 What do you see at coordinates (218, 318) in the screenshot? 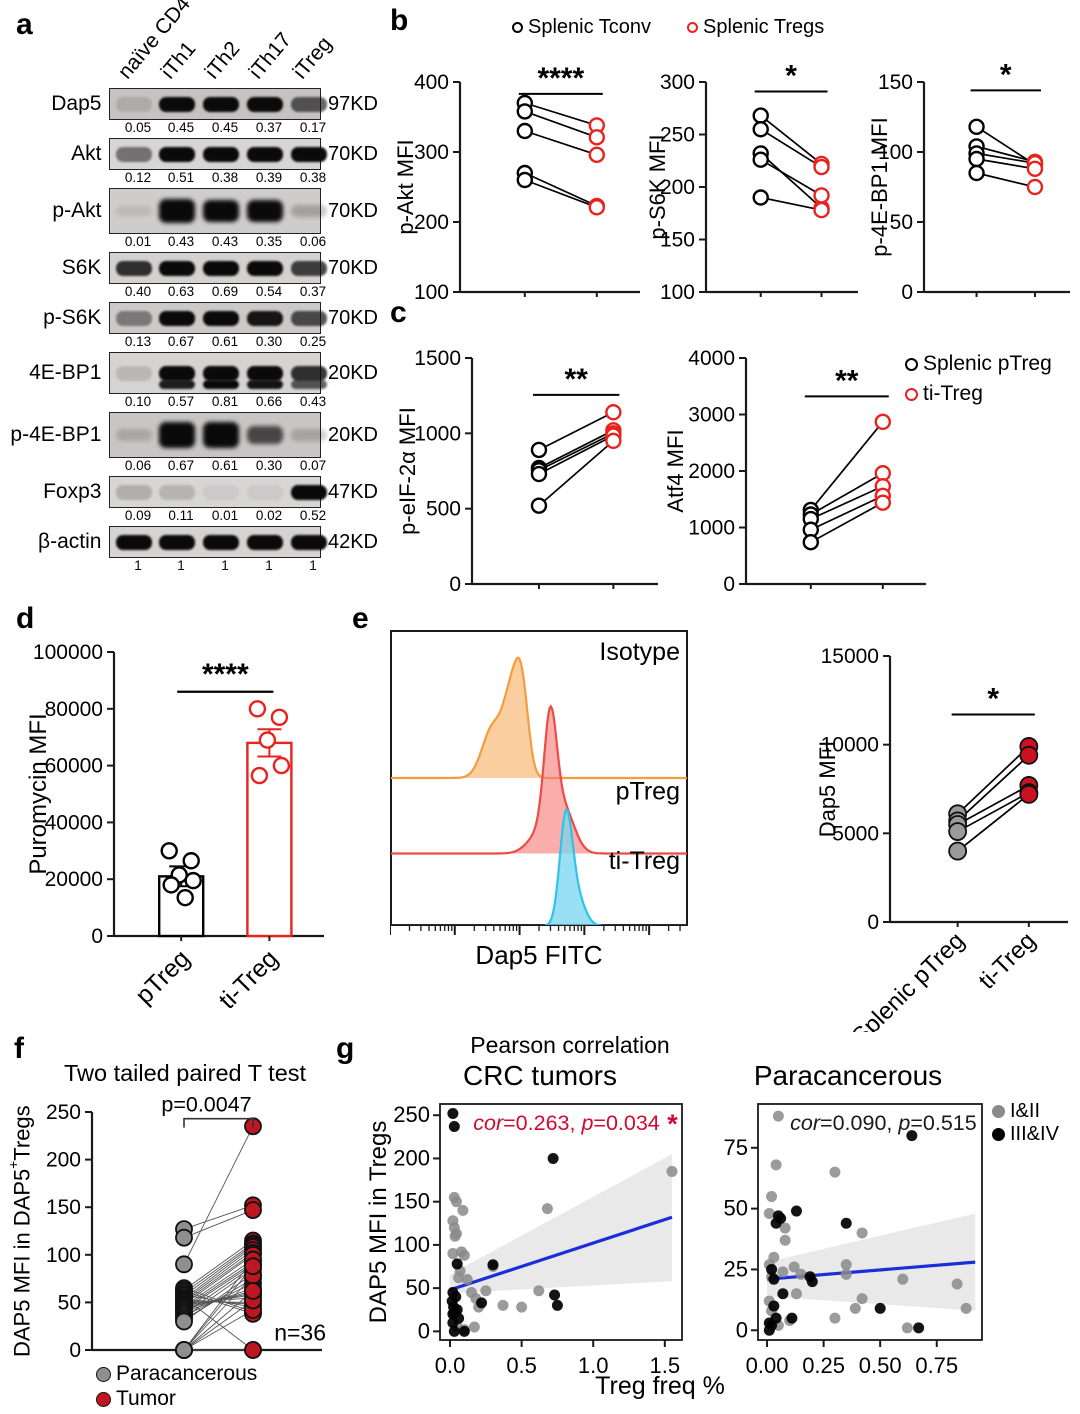
I see `blot-image` at bounding box center [218, 318].